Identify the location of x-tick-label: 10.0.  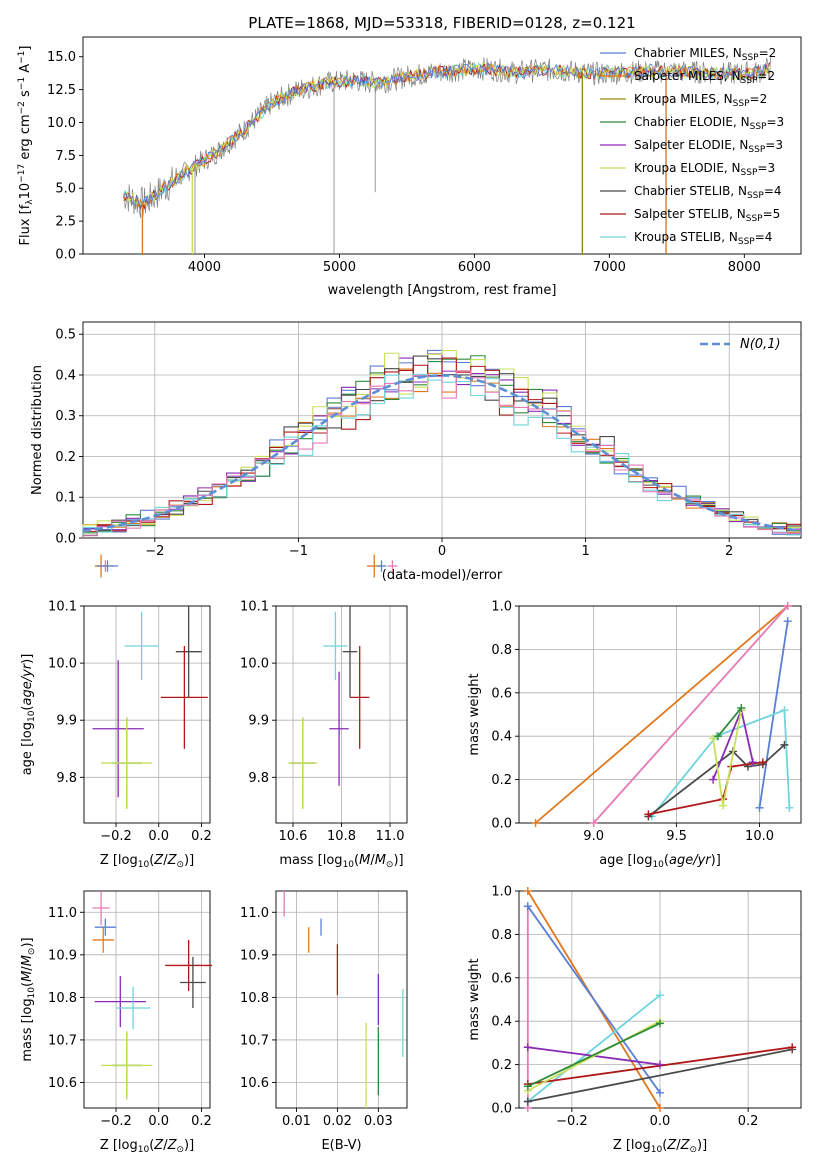
(759, 836).